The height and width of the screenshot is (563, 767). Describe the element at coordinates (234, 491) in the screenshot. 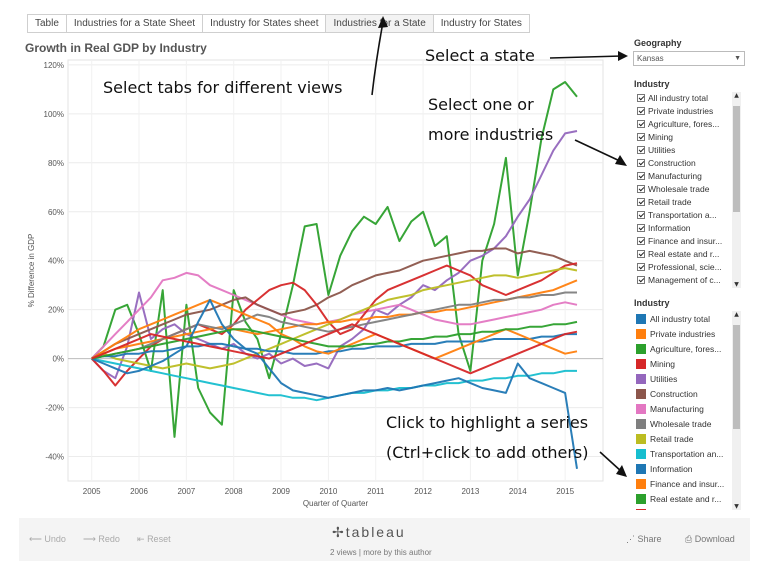

I see `x-tick-label: 2008` at that location.